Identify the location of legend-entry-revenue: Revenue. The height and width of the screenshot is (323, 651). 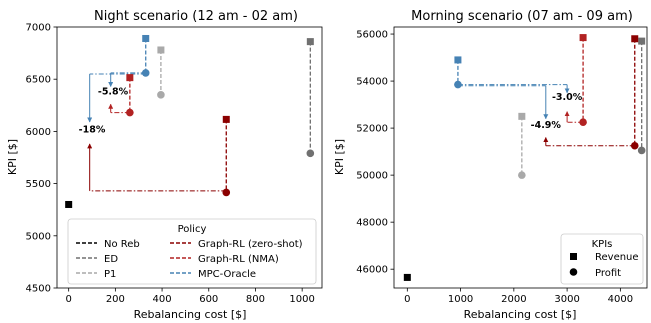
(617, 257).